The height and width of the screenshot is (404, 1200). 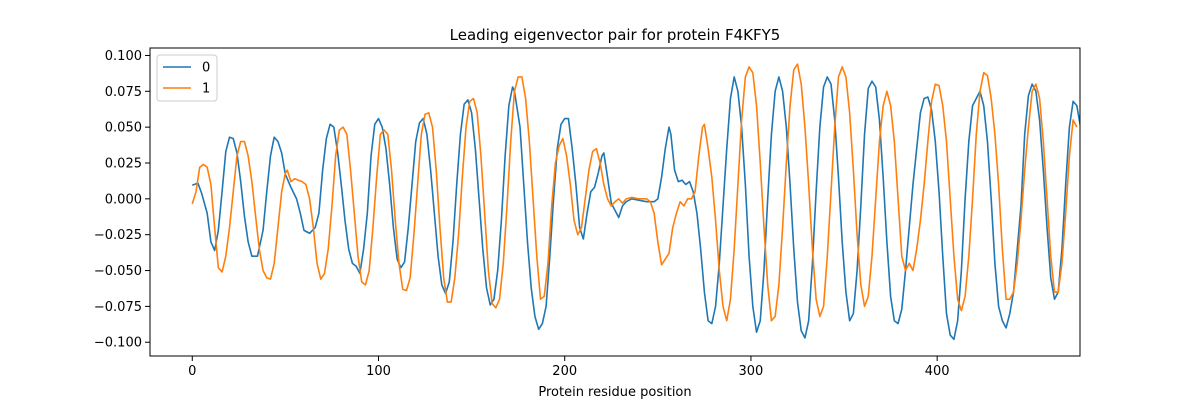 I want to click on legend: 01, so click(x=187, y=78).